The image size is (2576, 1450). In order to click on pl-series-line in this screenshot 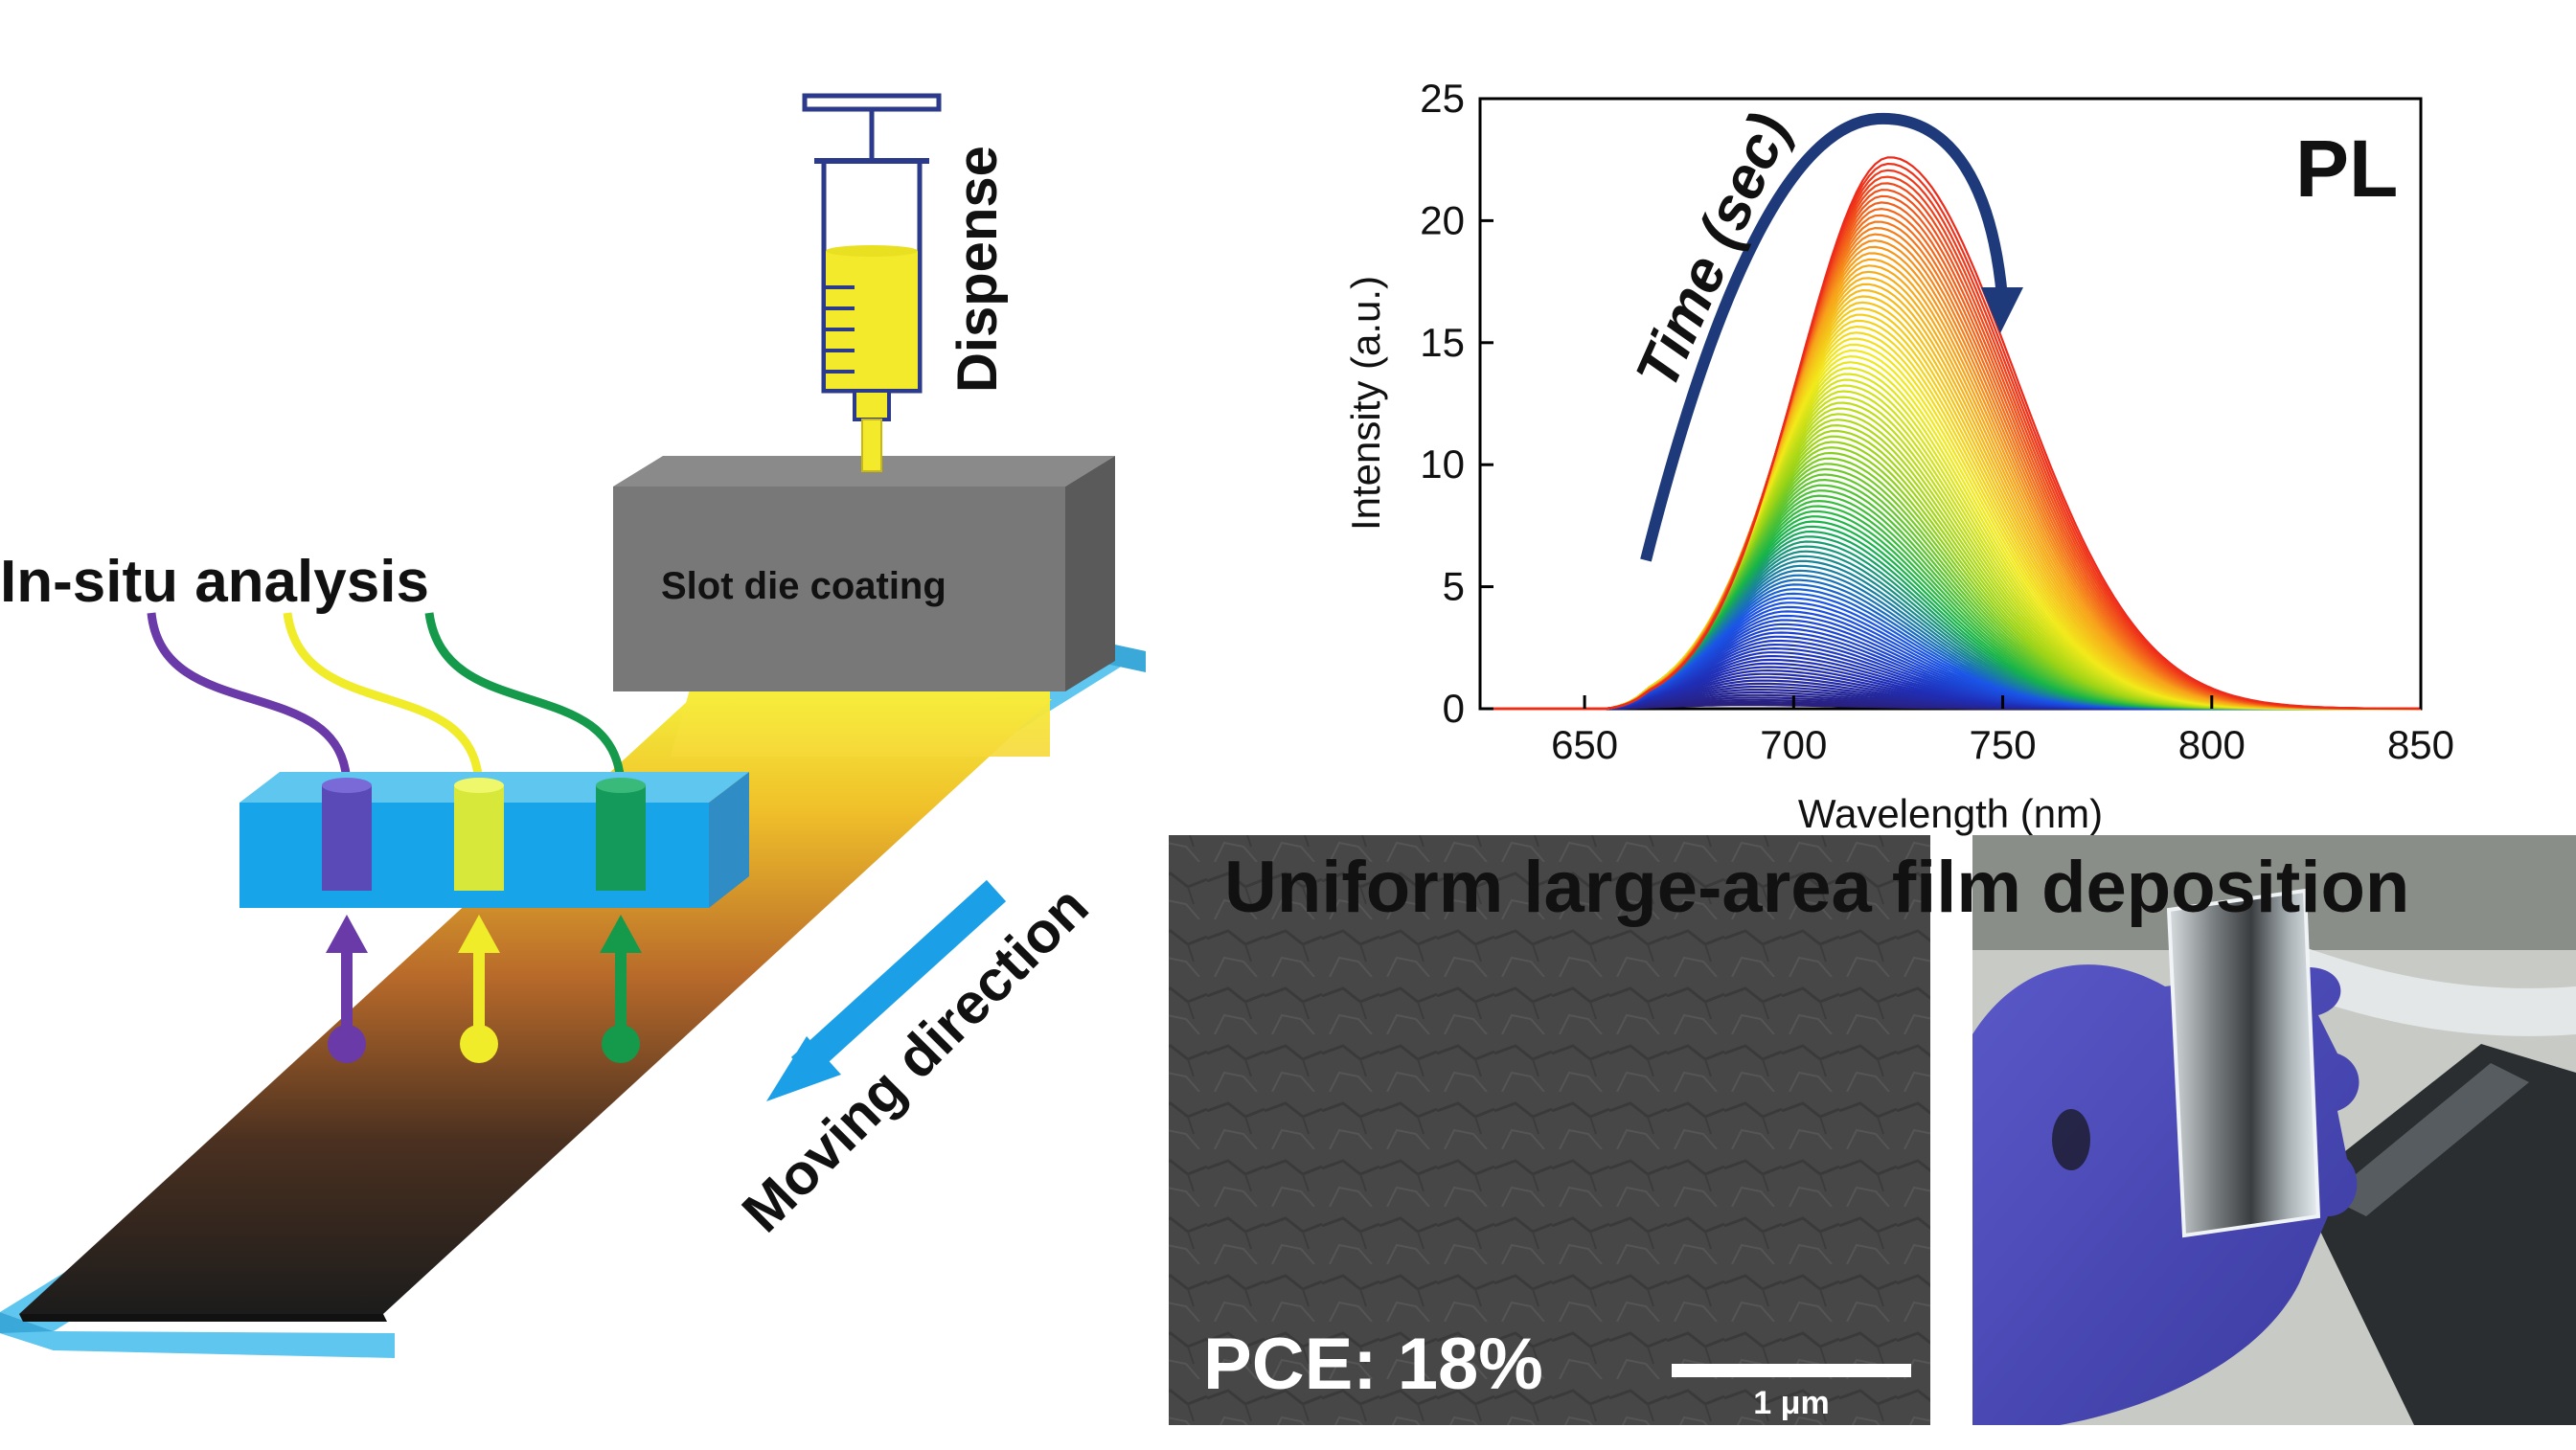, I will do `click(1950, 433)`.